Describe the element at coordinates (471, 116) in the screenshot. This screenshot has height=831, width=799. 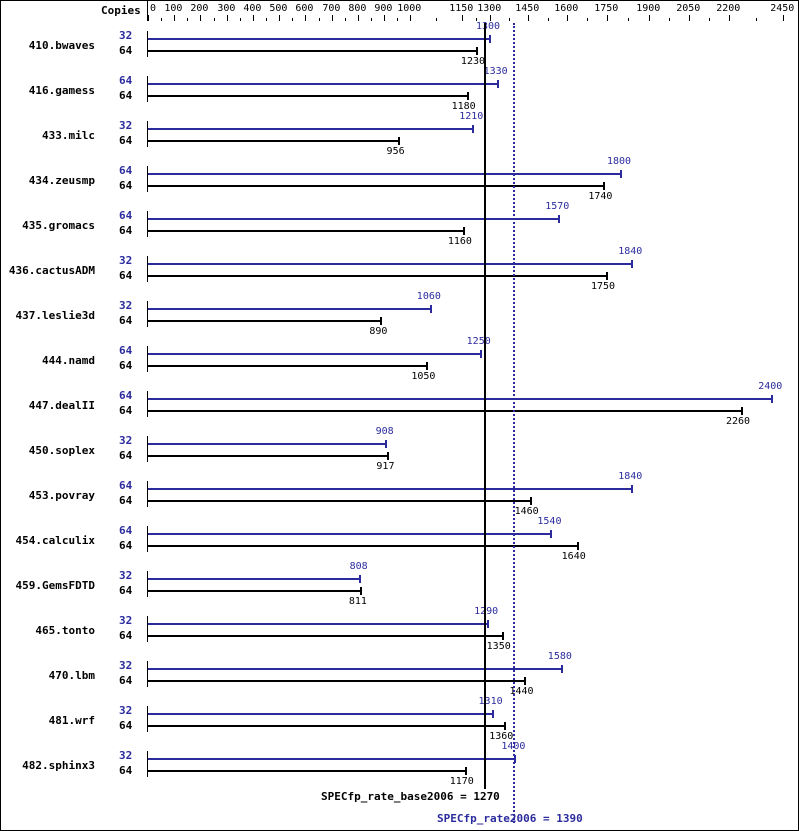
I see `peak-value: 1210` at that location.